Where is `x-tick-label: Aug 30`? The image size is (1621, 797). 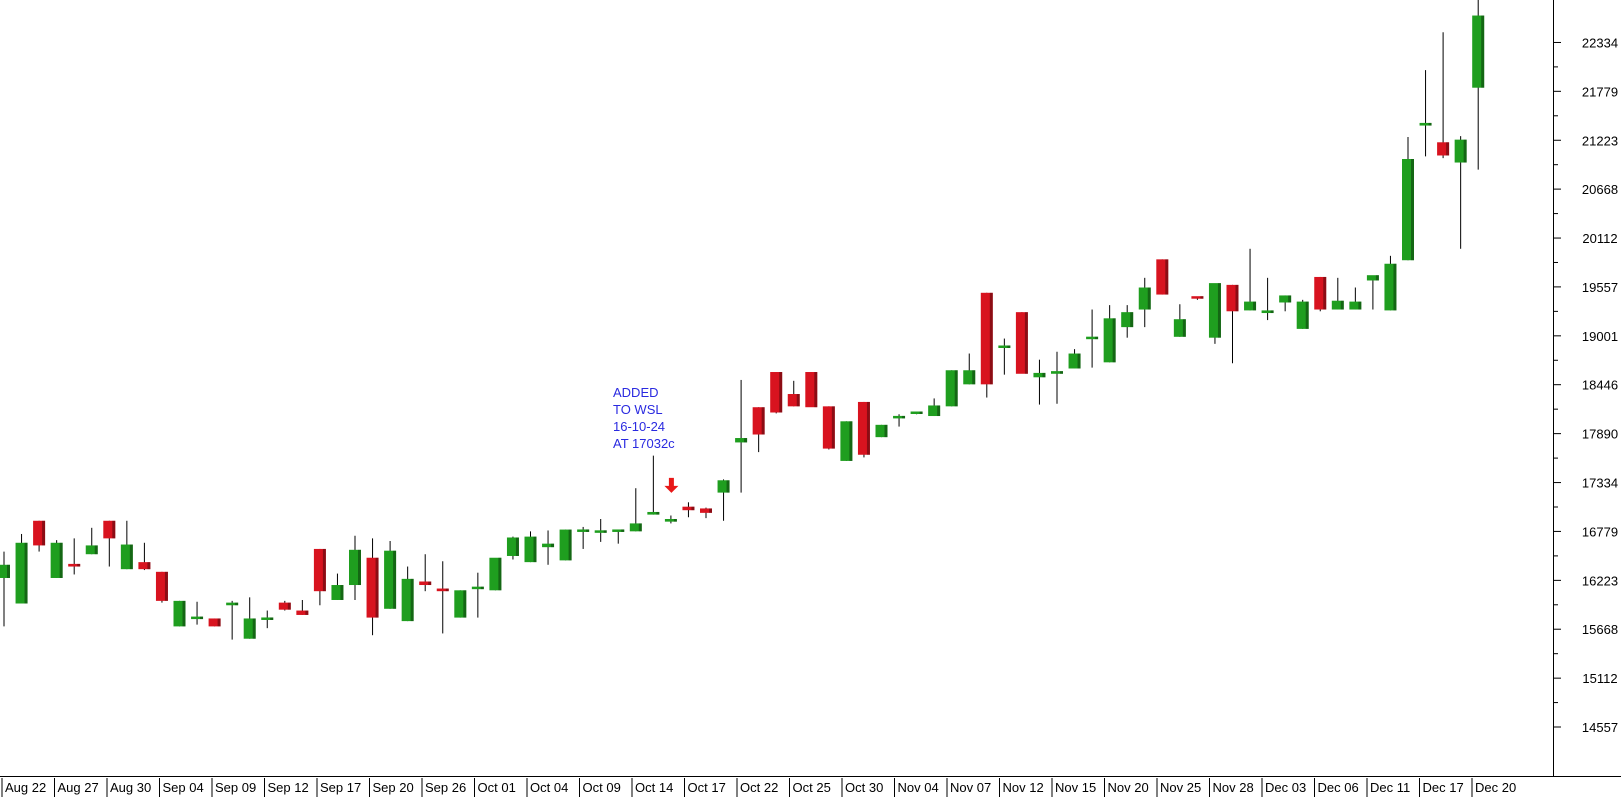 x-tick-label: Aug 30 is located at coordinates (130, 787).